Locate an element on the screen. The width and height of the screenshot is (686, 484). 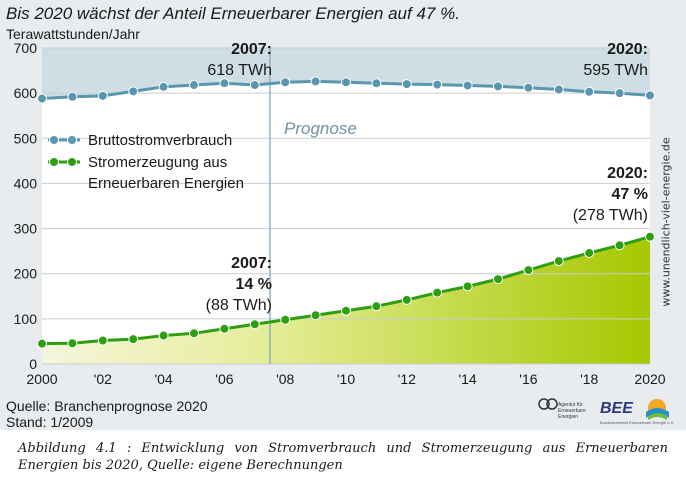
y-tick-label: 700 is located at coordinates (26, 48).